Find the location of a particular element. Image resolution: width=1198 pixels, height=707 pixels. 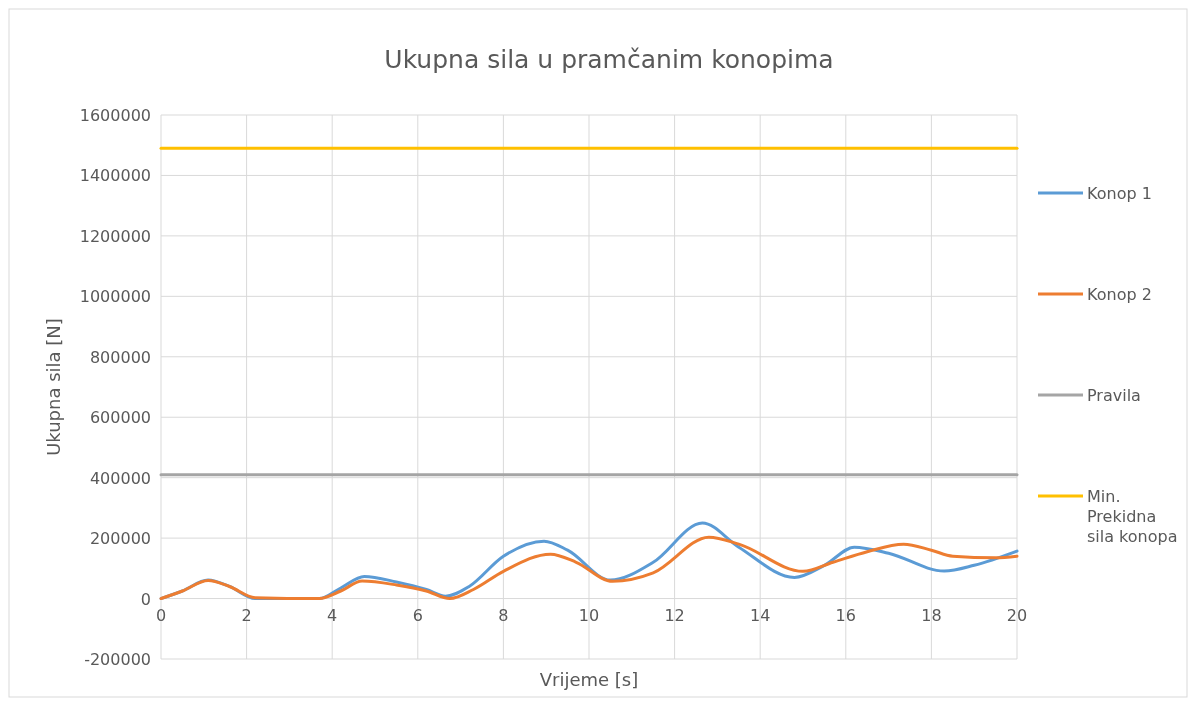

x-tick-label: 14 is located at coordinates (760, 615).